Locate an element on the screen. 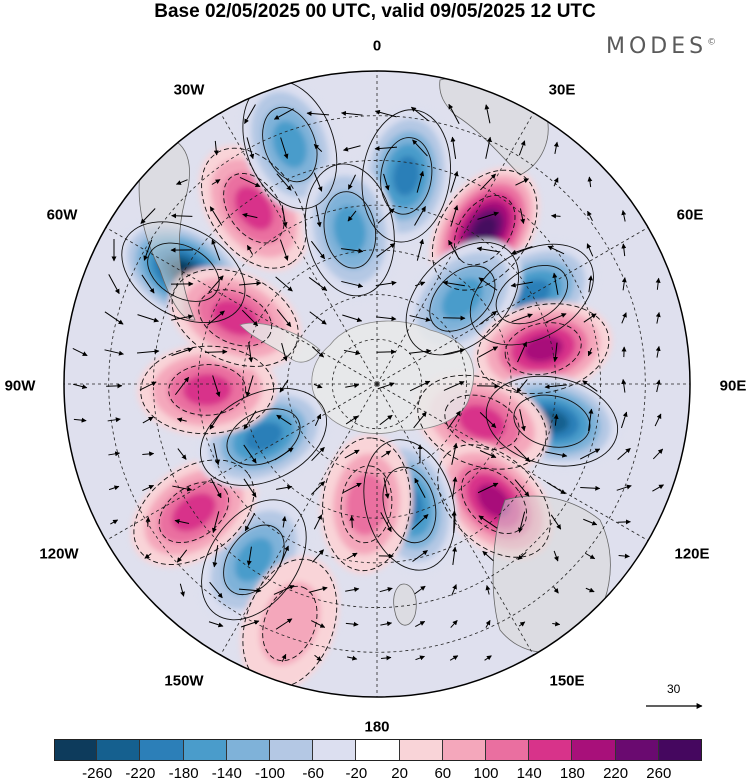  colorbar-tick-label: -60 is located at coordinates (313, 773).